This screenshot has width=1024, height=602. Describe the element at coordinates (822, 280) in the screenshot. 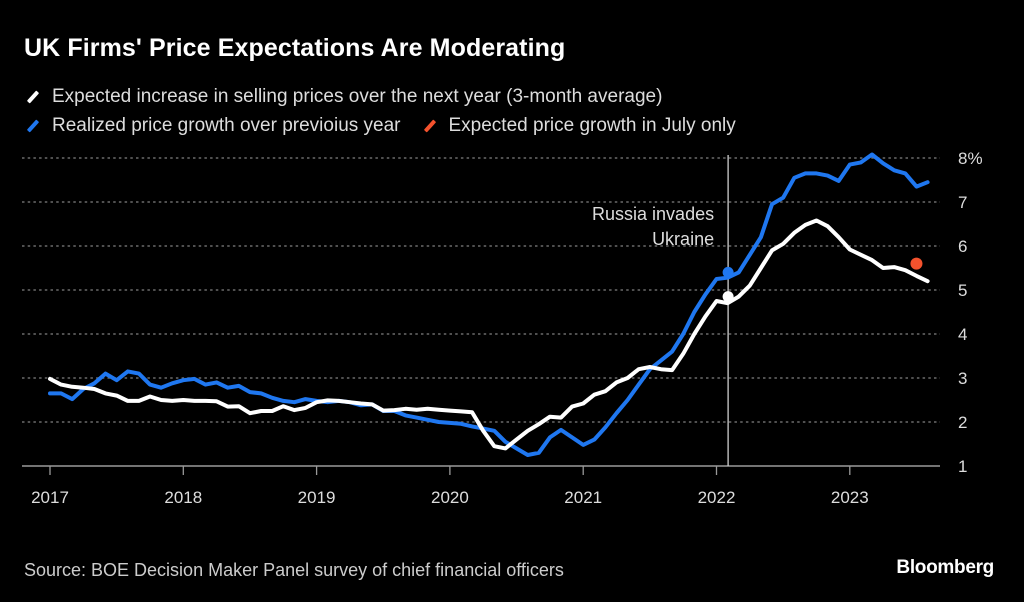

I see `series-points` at that location.